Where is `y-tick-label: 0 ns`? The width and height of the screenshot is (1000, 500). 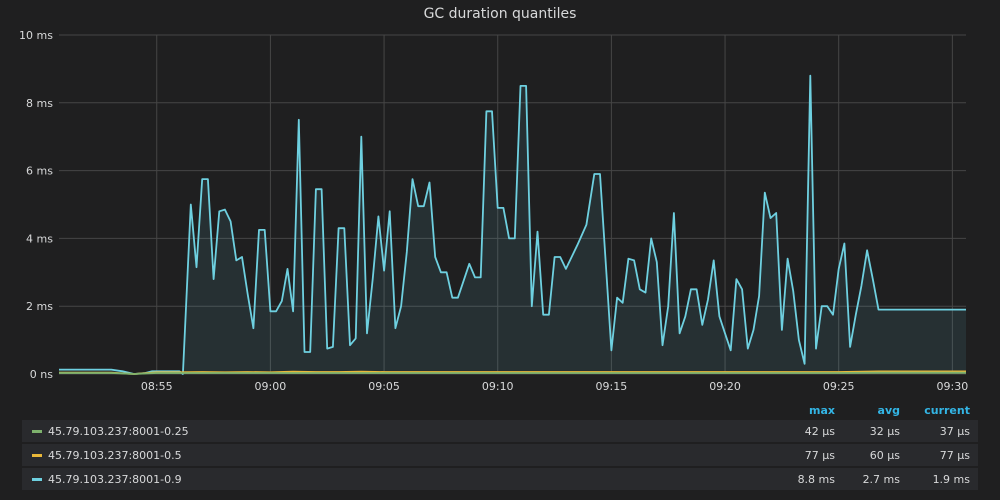
y-tick-label: 0 ns is located at coordinates (41, 374).